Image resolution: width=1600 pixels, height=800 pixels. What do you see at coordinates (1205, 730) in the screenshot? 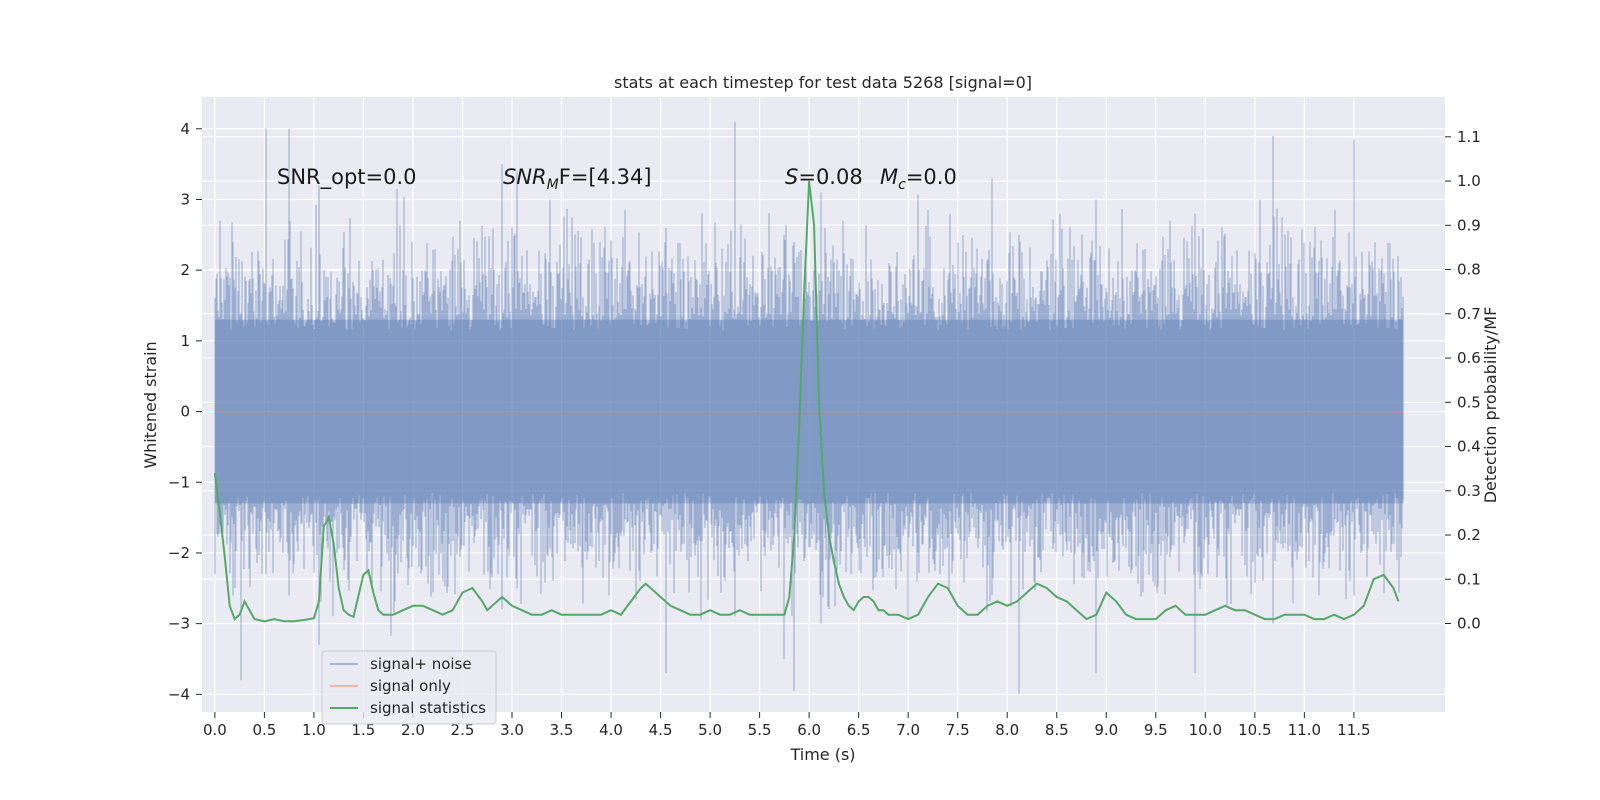
I see `x-tick-label: 10.0` at bounding box center [1205, 730].